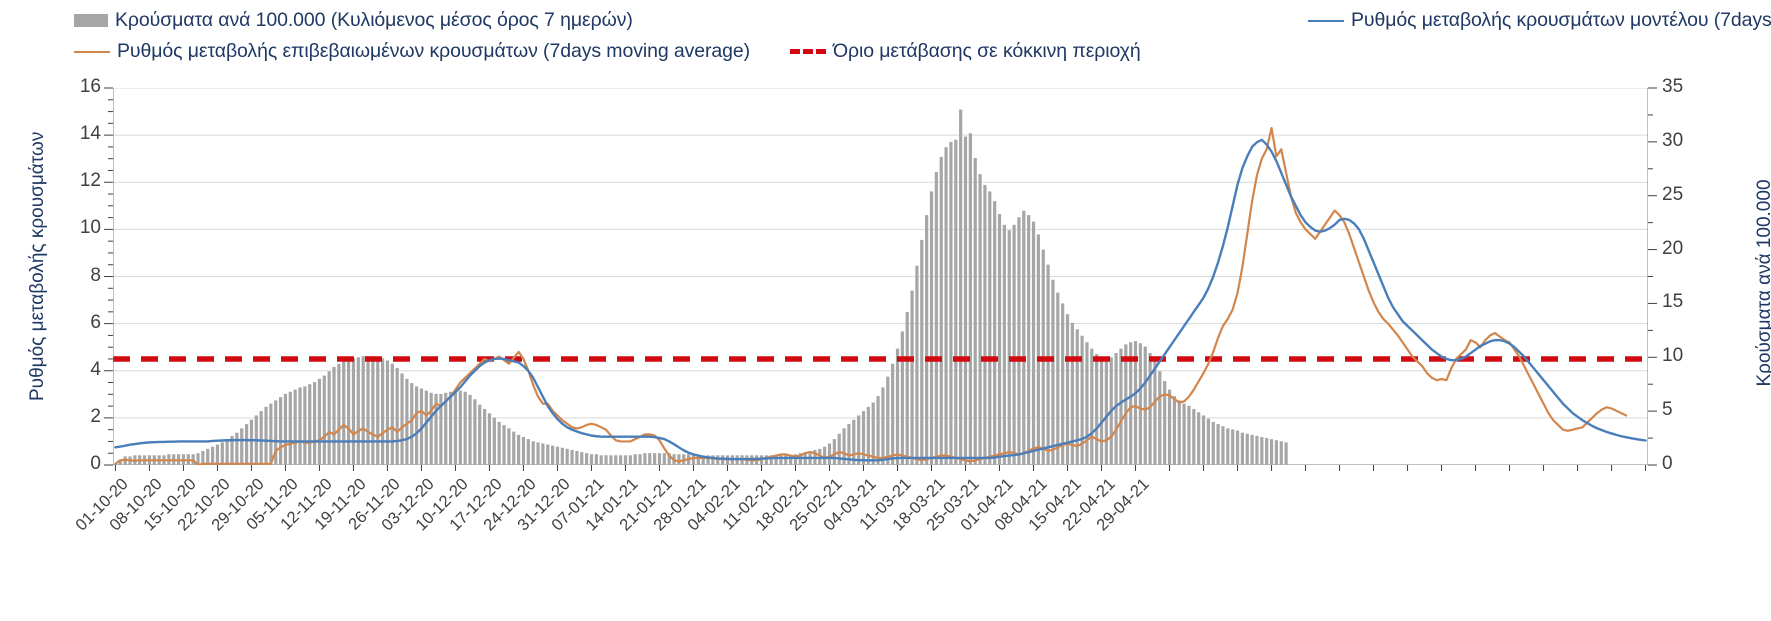  What do you see at coordinates (1326, 20) in the screenshot?
I see `blue-line-swatch-icon` at bounding box center [1326, 20].